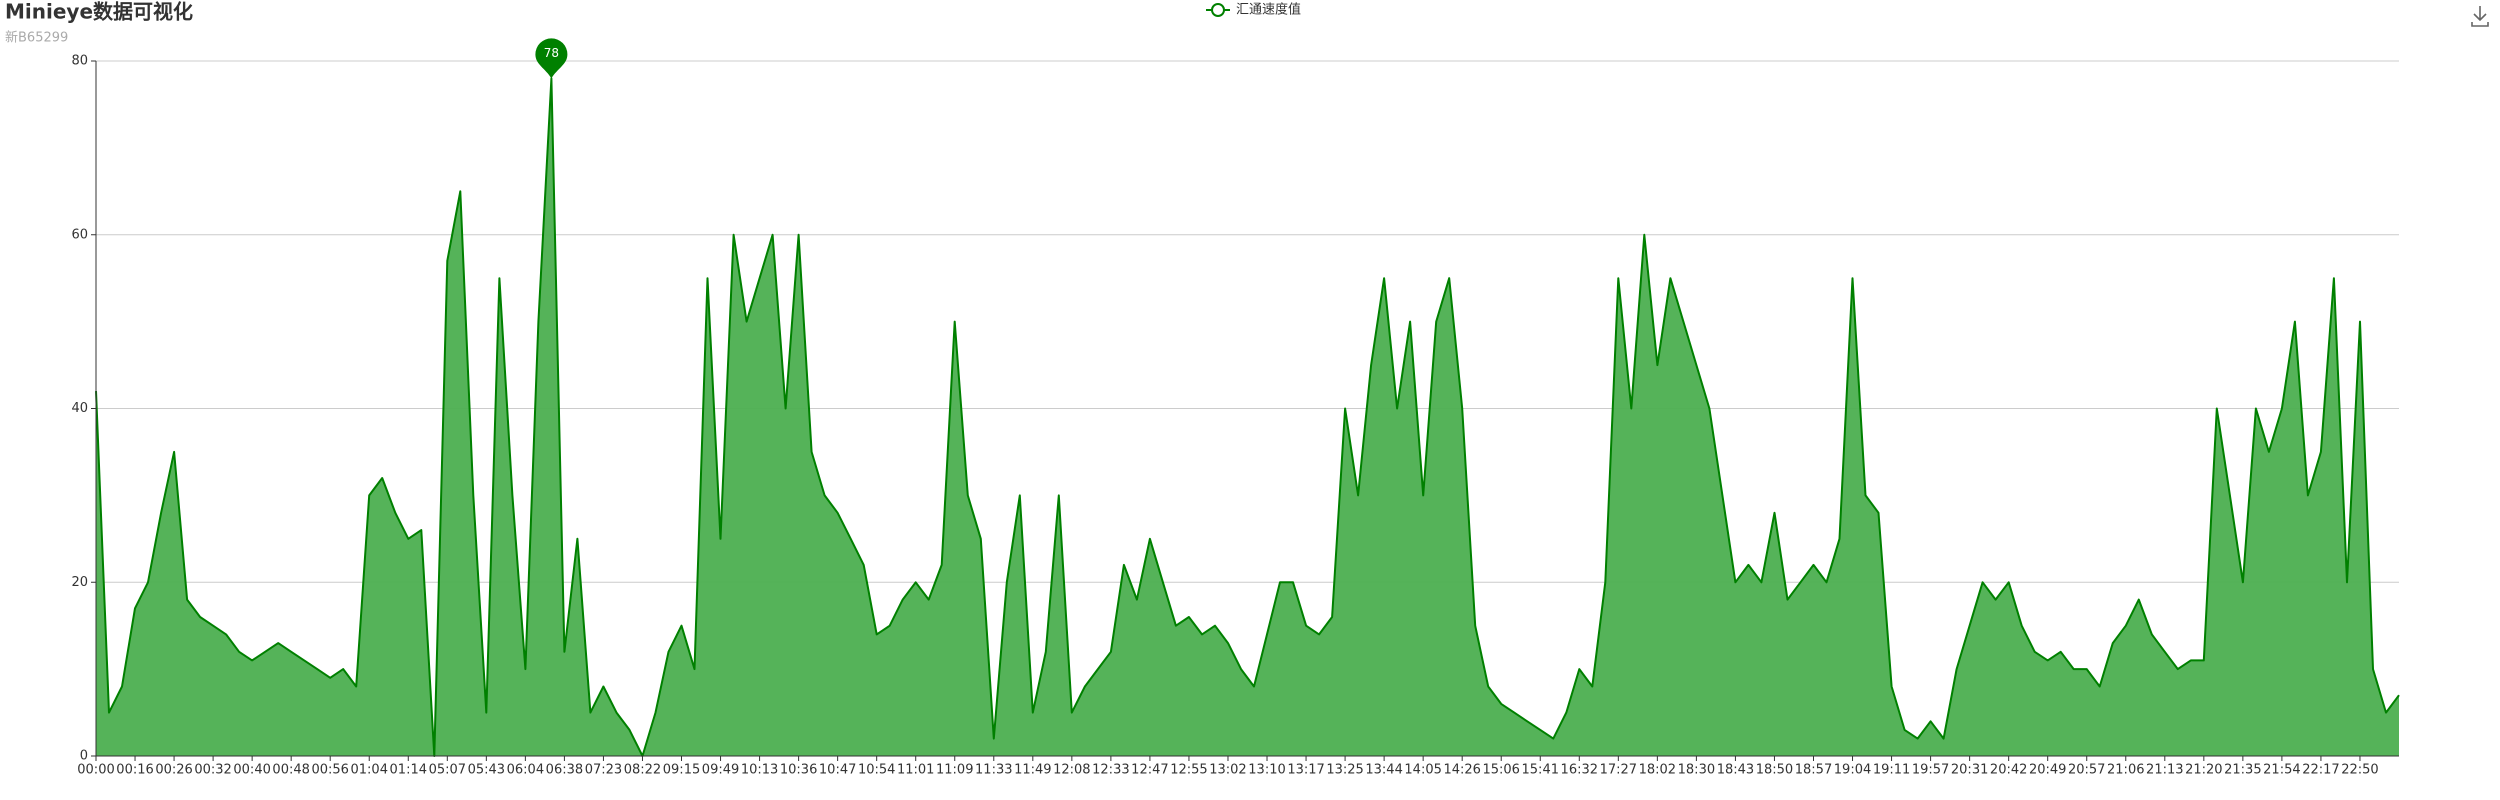 The image size is (2500, 800). Describe the element at coordinates (1891, 770) in the screenshot. I see `x-tick-label: 19:11` at that location.